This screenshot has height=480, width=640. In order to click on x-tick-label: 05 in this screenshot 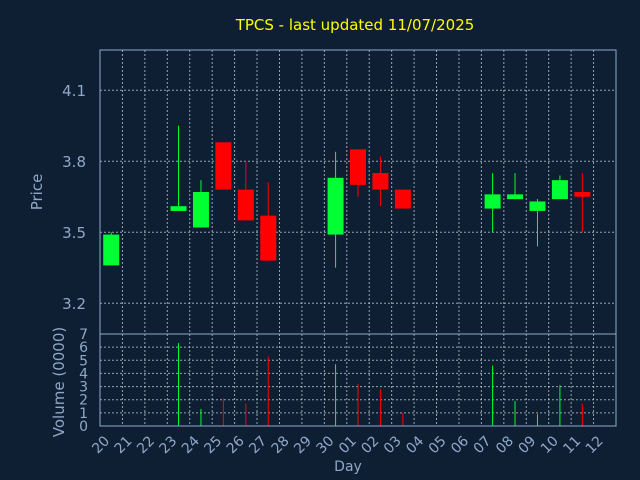, I will do `click(438, 445)`.